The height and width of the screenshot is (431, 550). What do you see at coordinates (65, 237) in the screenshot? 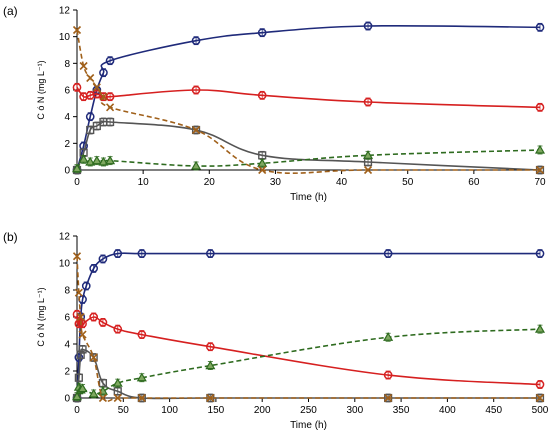
I see `y-tick-label: 12` at bounding box center [65, 237].